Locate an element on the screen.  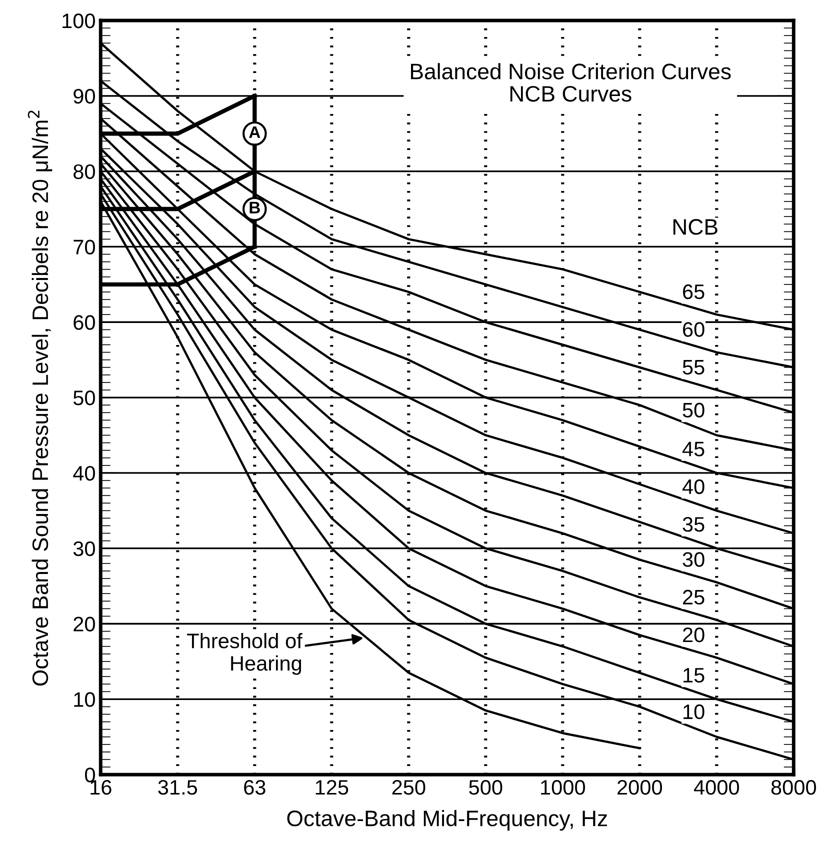
y-tick-label: 10 is located at coordinates (84, 699).